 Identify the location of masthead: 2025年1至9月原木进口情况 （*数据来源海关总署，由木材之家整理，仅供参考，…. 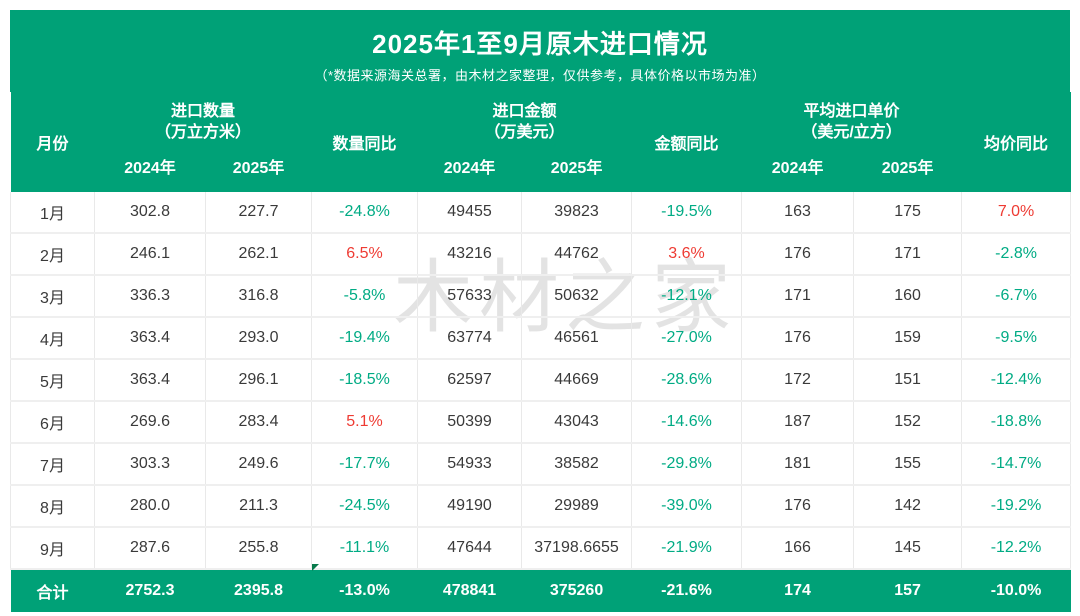
(540, 51).